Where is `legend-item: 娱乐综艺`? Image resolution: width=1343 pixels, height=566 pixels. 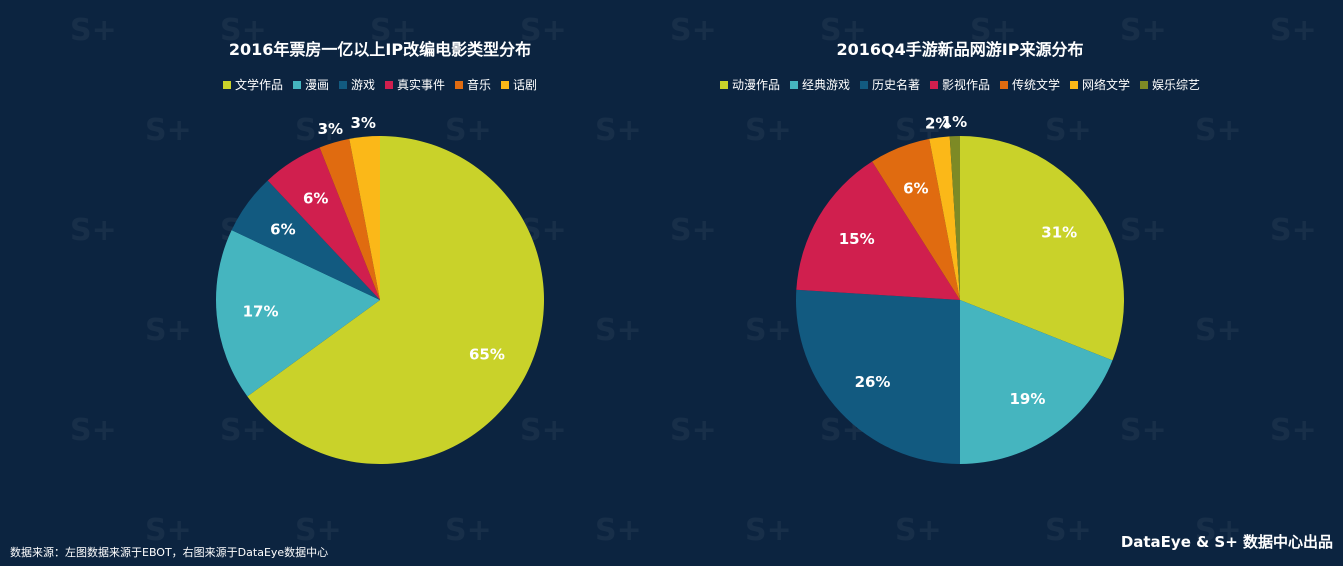
legend-item: 娱乐综艺 is located at coordinates (1170, 84).